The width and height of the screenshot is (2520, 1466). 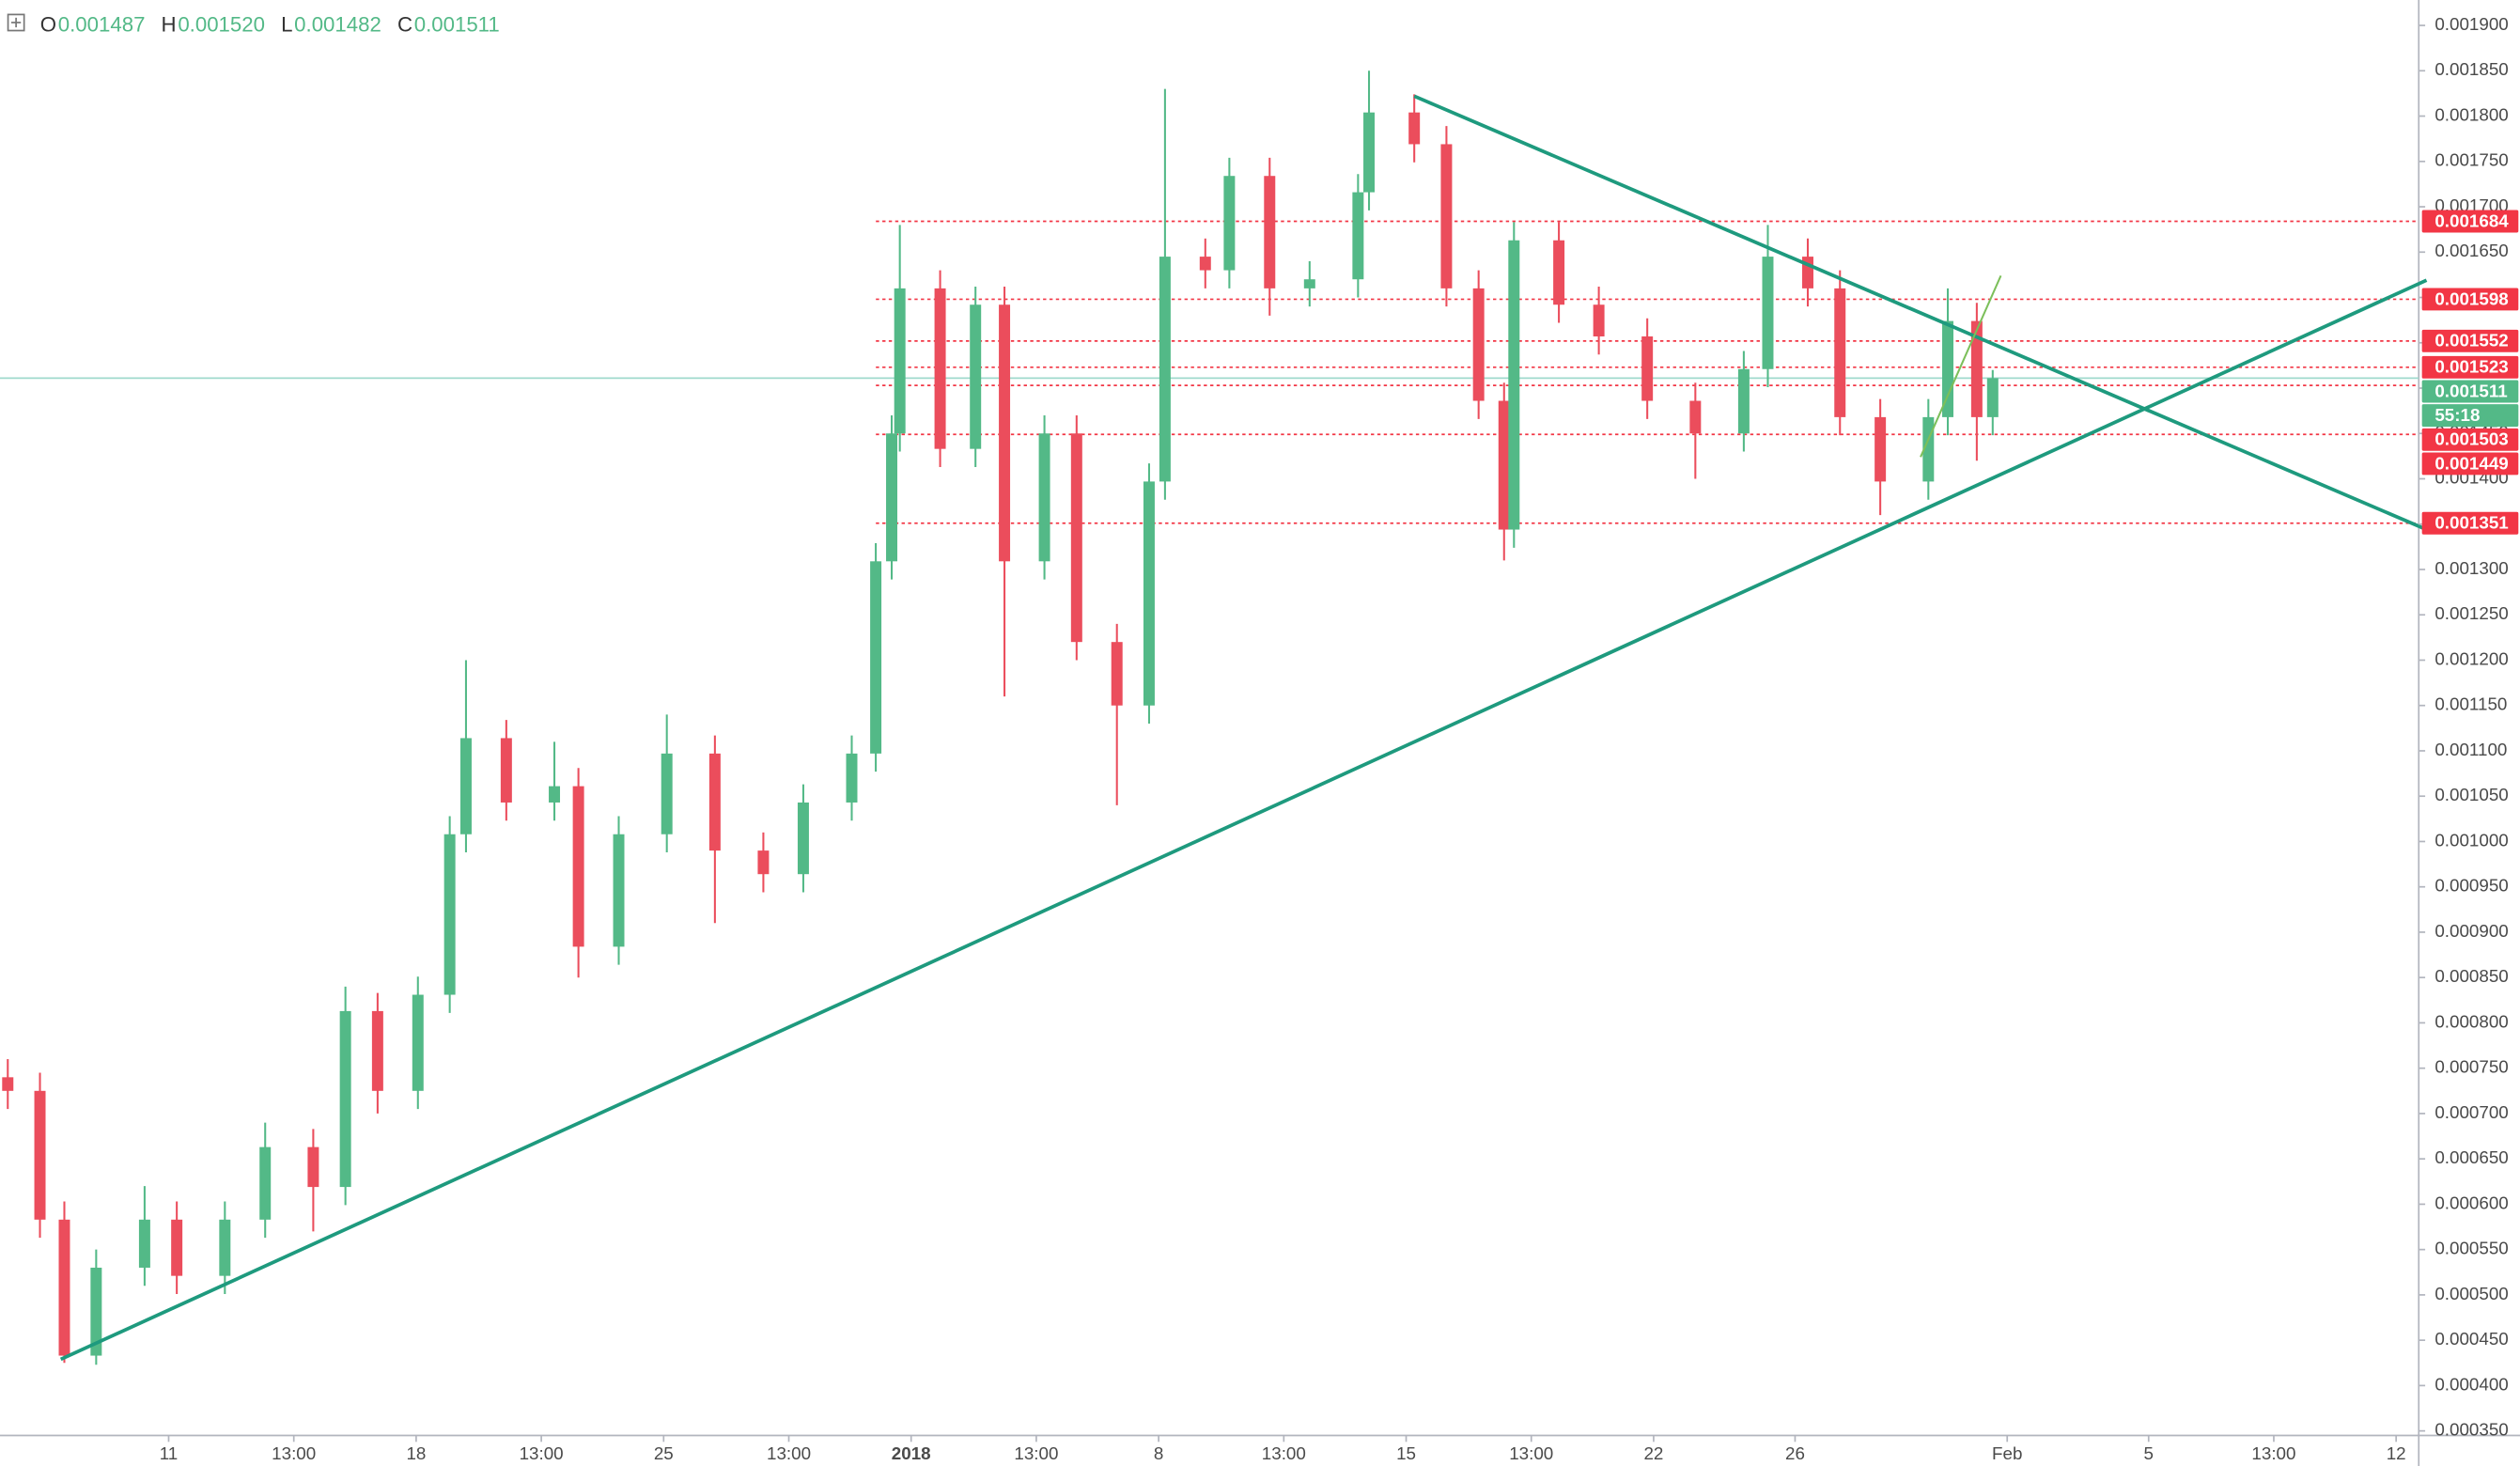 What do you see at coordinates (102, 24) in the screenshot?
I see `ohlc-value: 0.001487` at bounding box center [102, 24].